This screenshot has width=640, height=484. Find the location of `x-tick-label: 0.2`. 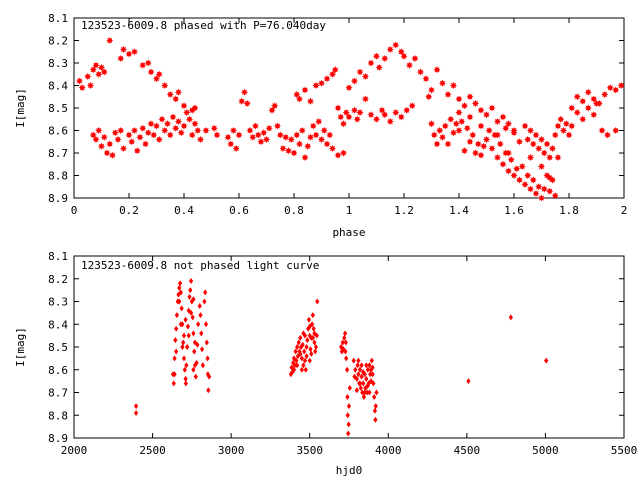

x-tick-label: 0.2 is located at coordinates (129, 210).